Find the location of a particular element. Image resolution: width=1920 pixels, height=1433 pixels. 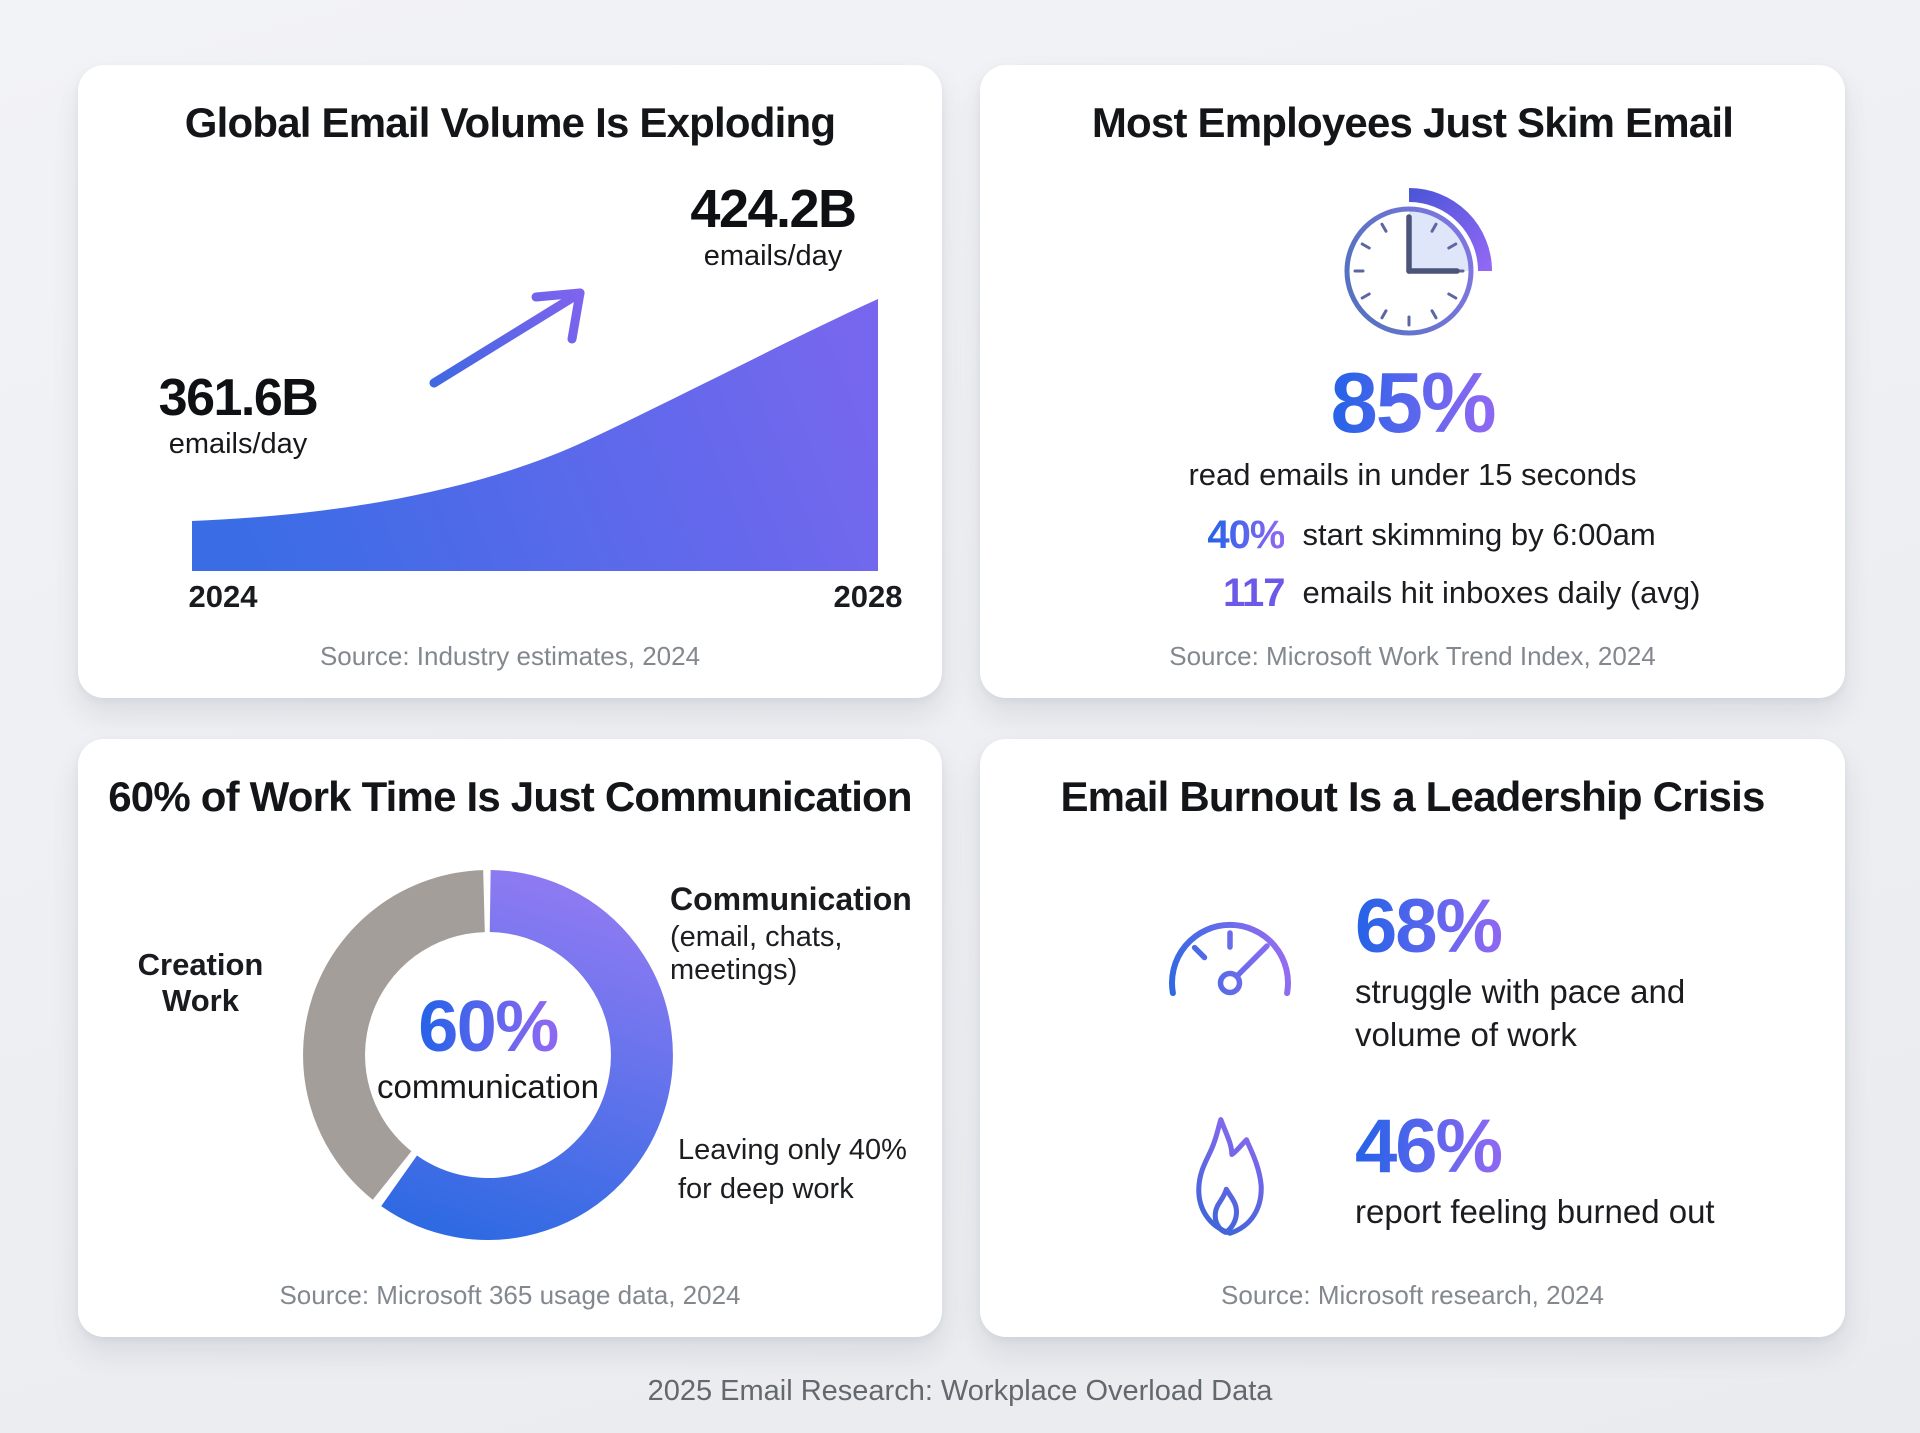

donut-chart is located at coordinates (488, 1055).